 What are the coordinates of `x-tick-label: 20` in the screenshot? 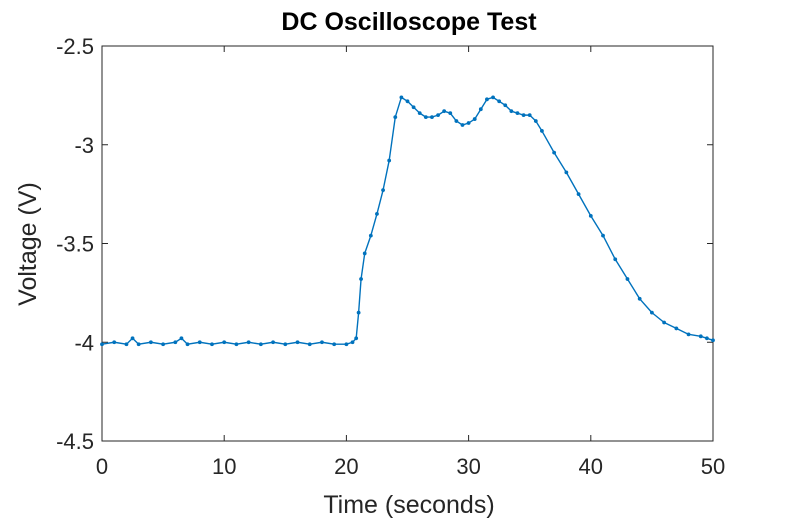 It's located at (346, 466).